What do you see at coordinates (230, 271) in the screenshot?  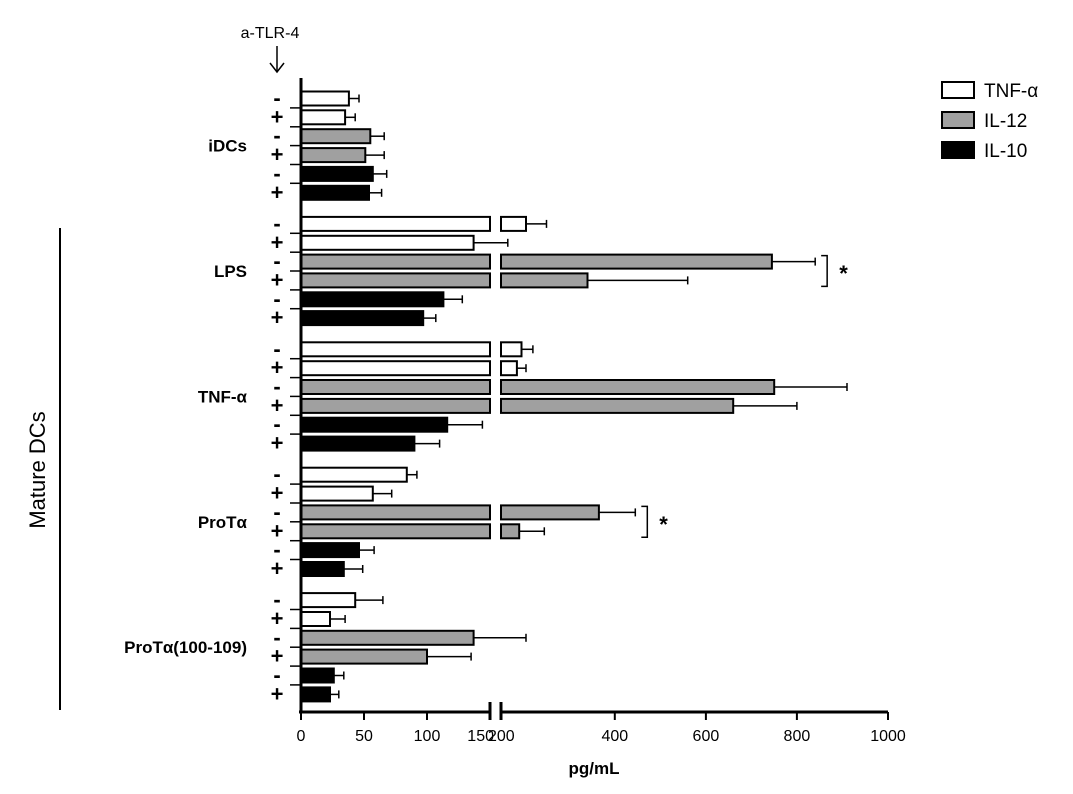 I see `group-label: LPS` at bounding box center [230, 271].